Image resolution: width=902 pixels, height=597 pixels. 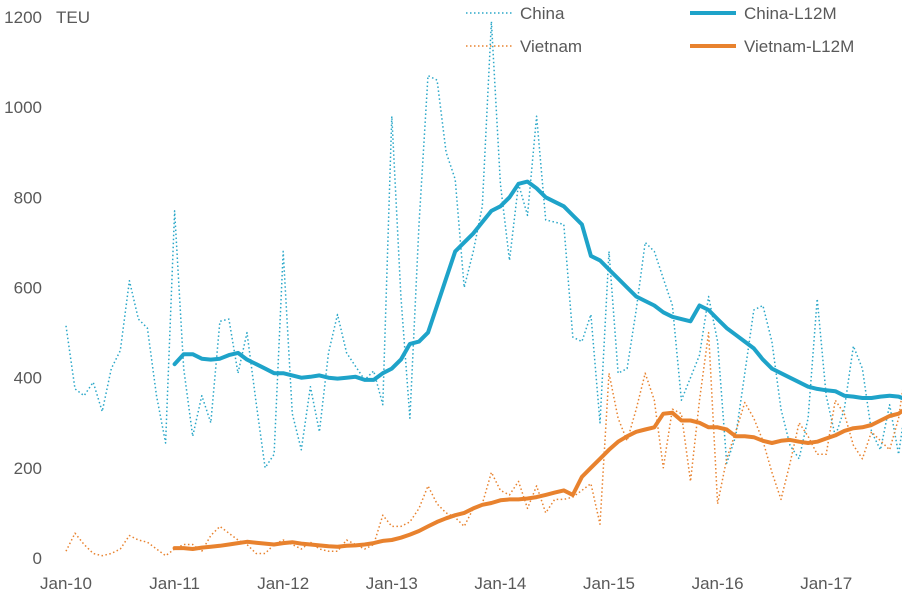 I want to click on y-tick-label: 400, so click(x=28, y=378).